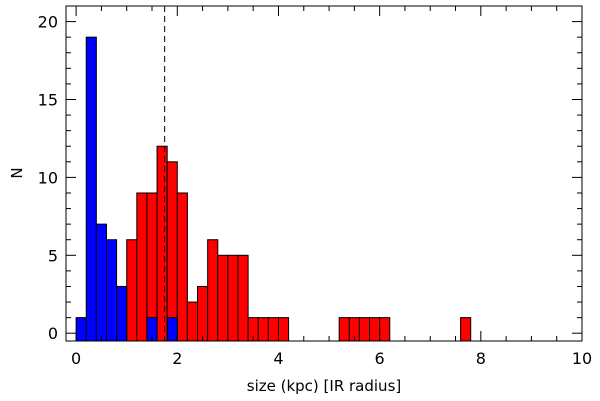 The image size is (600, 401). Describe the element at coordinates (177, 358) in the screenshot. I see `x-tick-label-1: 2` at that location.